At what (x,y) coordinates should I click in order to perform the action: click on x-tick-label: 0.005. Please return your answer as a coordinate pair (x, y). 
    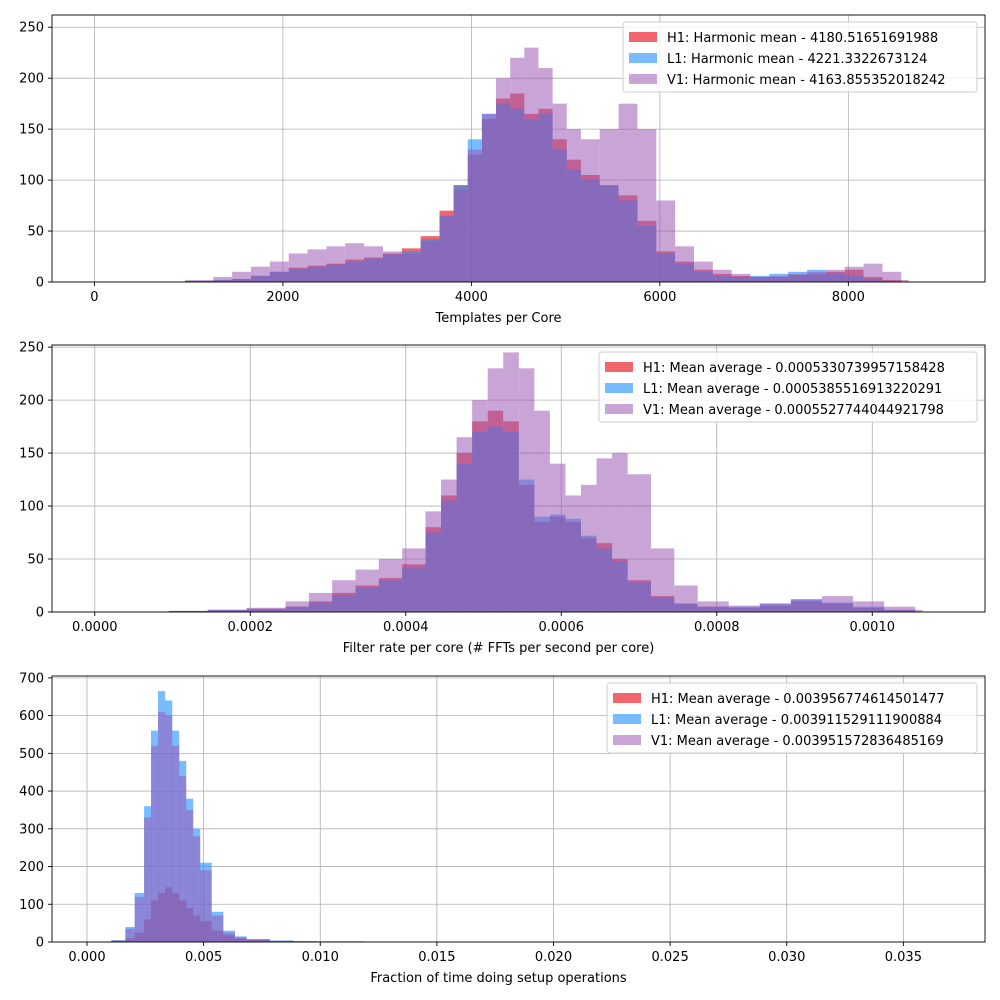
    Looking at the image, I should click on (203, 957).